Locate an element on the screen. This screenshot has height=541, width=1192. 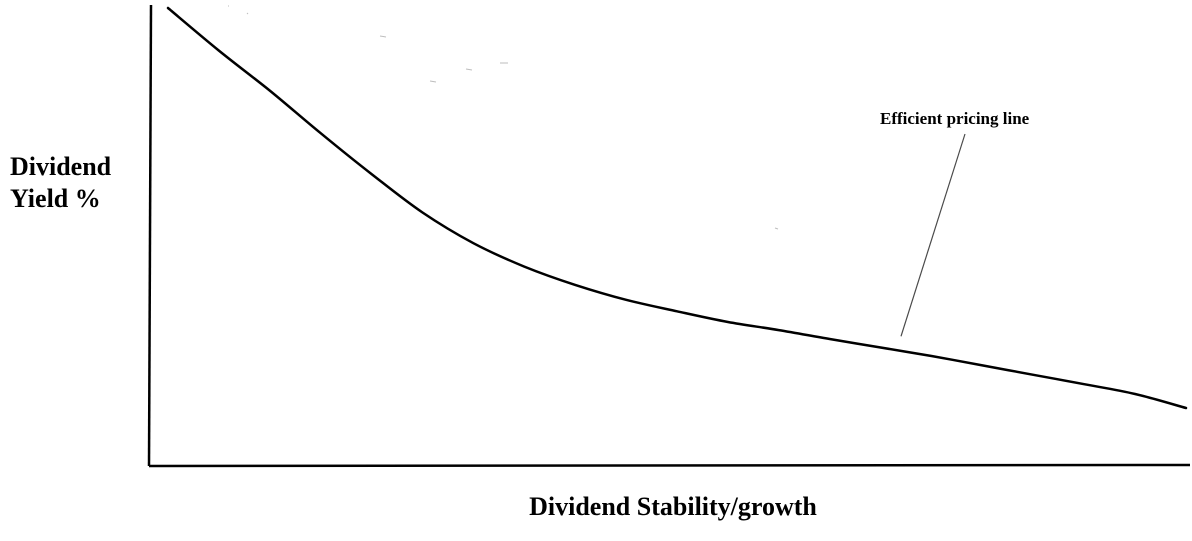
annotation-efficient-pricing-line: Efficient pricing line is located at coordinates (955, 118).